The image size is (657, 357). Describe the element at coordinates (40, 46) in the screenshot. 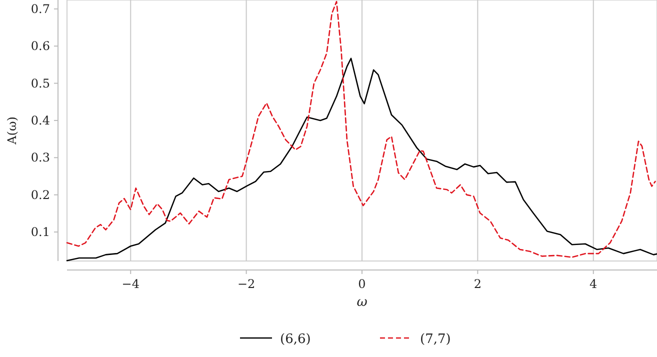

I see `y-tick-label: 0.6` at that location.